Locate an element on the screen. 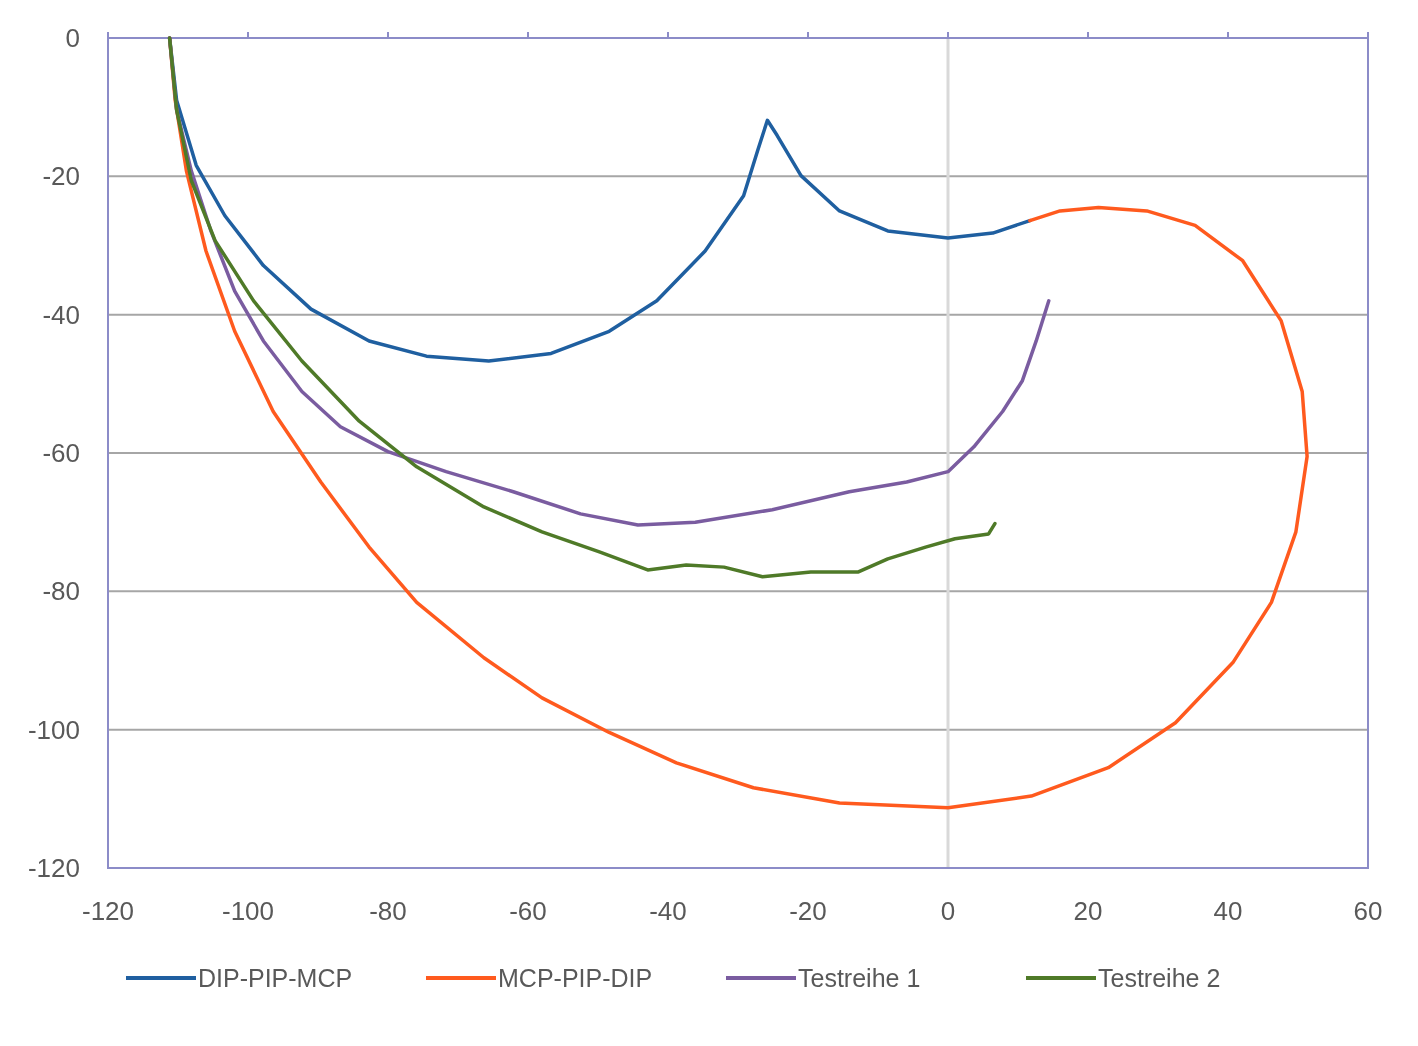  x-tick-label: -60 is located at coordinates (528, 911).